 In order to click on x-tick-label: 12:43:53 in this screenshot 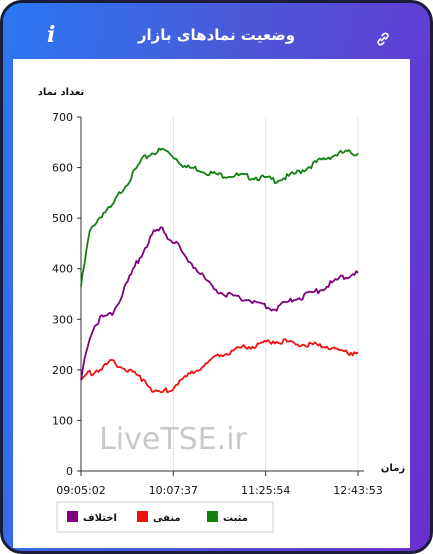, I will do `click(357, 490)`.